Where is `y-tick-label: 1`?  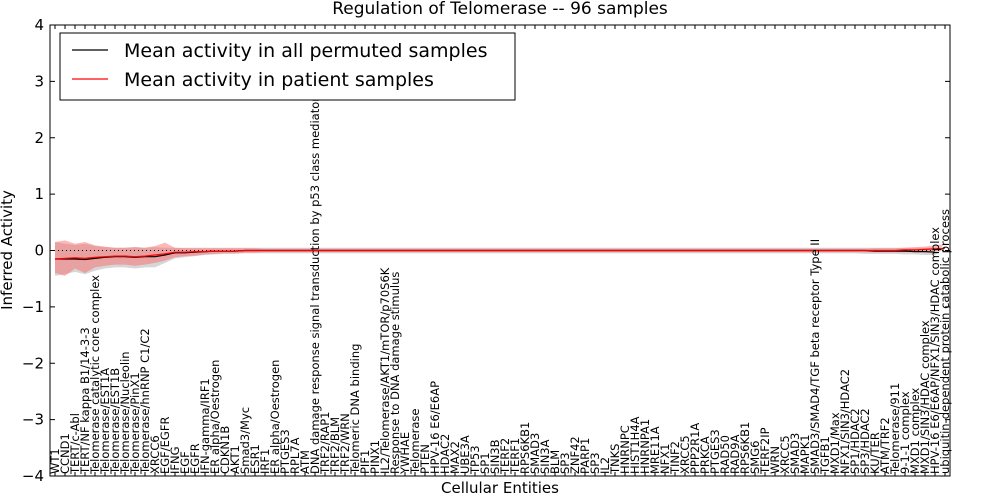 y-tick-label: 1 is located at coordinates (39, 194).